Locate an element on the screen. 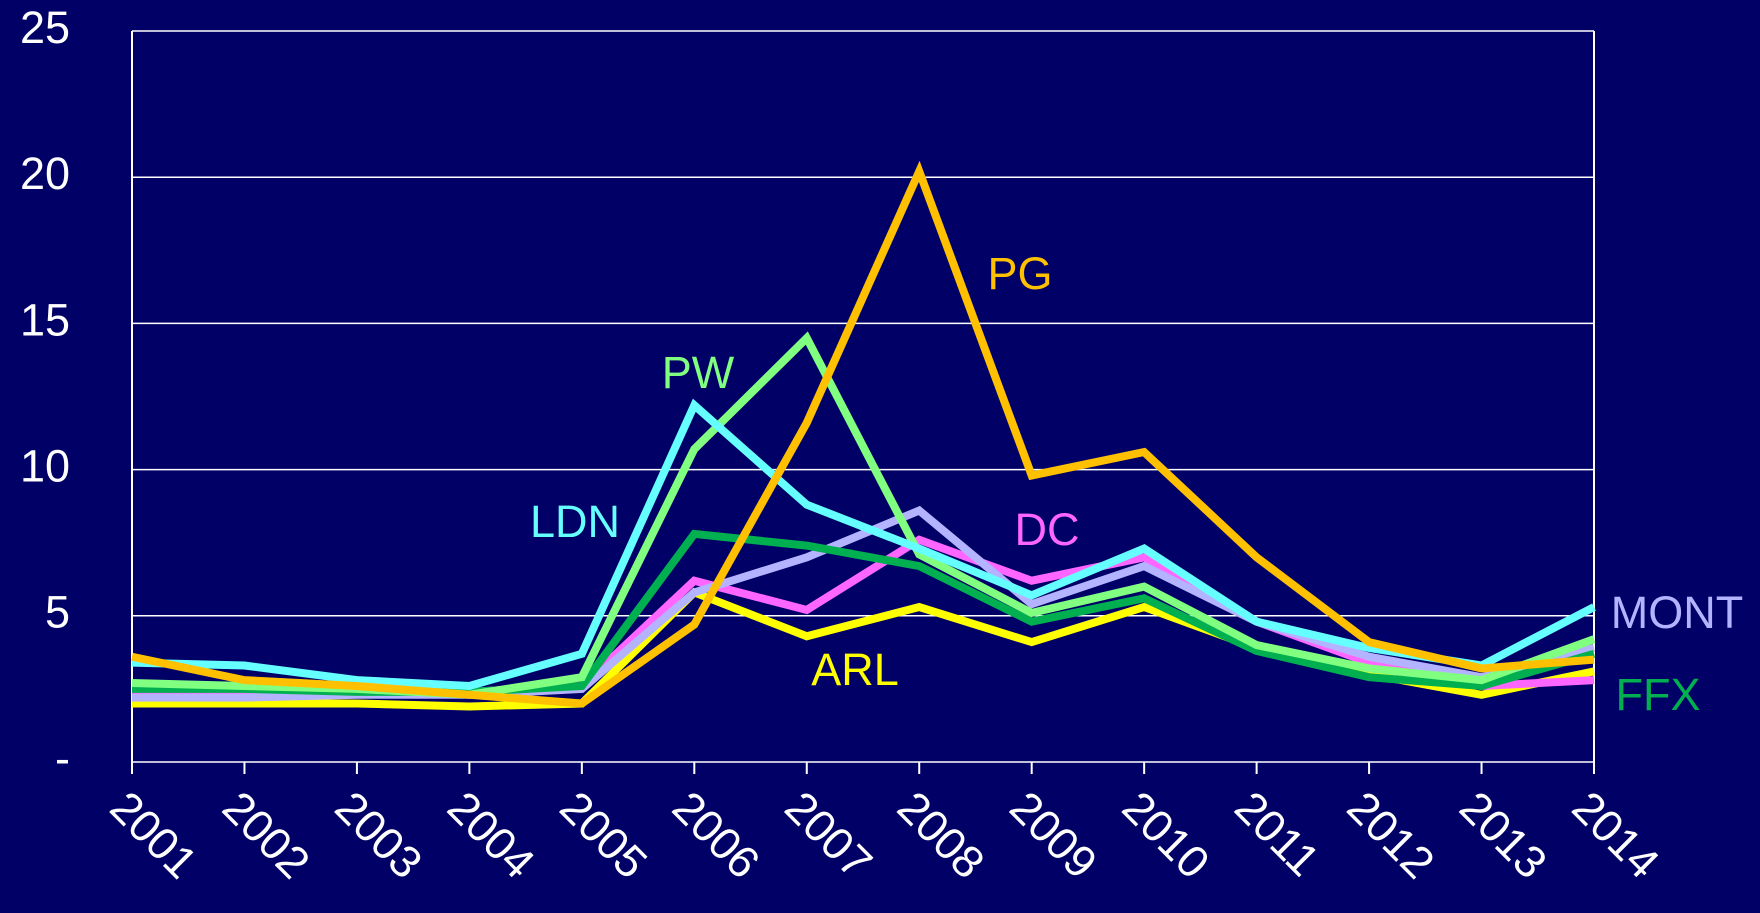  y-tick-label: 15 is located at coordinates (45, 319).